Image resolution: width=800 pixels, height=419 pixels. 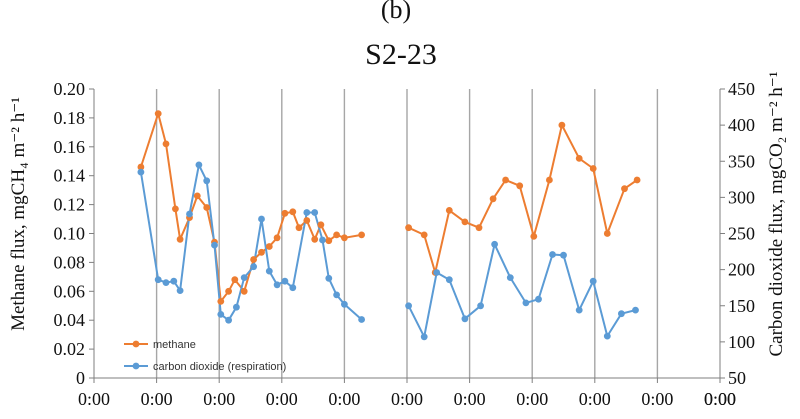 What do you see at coordinates (70, 147) in the screenshot?
I see `y-left-tick-label: 0.16` at bounding box center [70, 147].